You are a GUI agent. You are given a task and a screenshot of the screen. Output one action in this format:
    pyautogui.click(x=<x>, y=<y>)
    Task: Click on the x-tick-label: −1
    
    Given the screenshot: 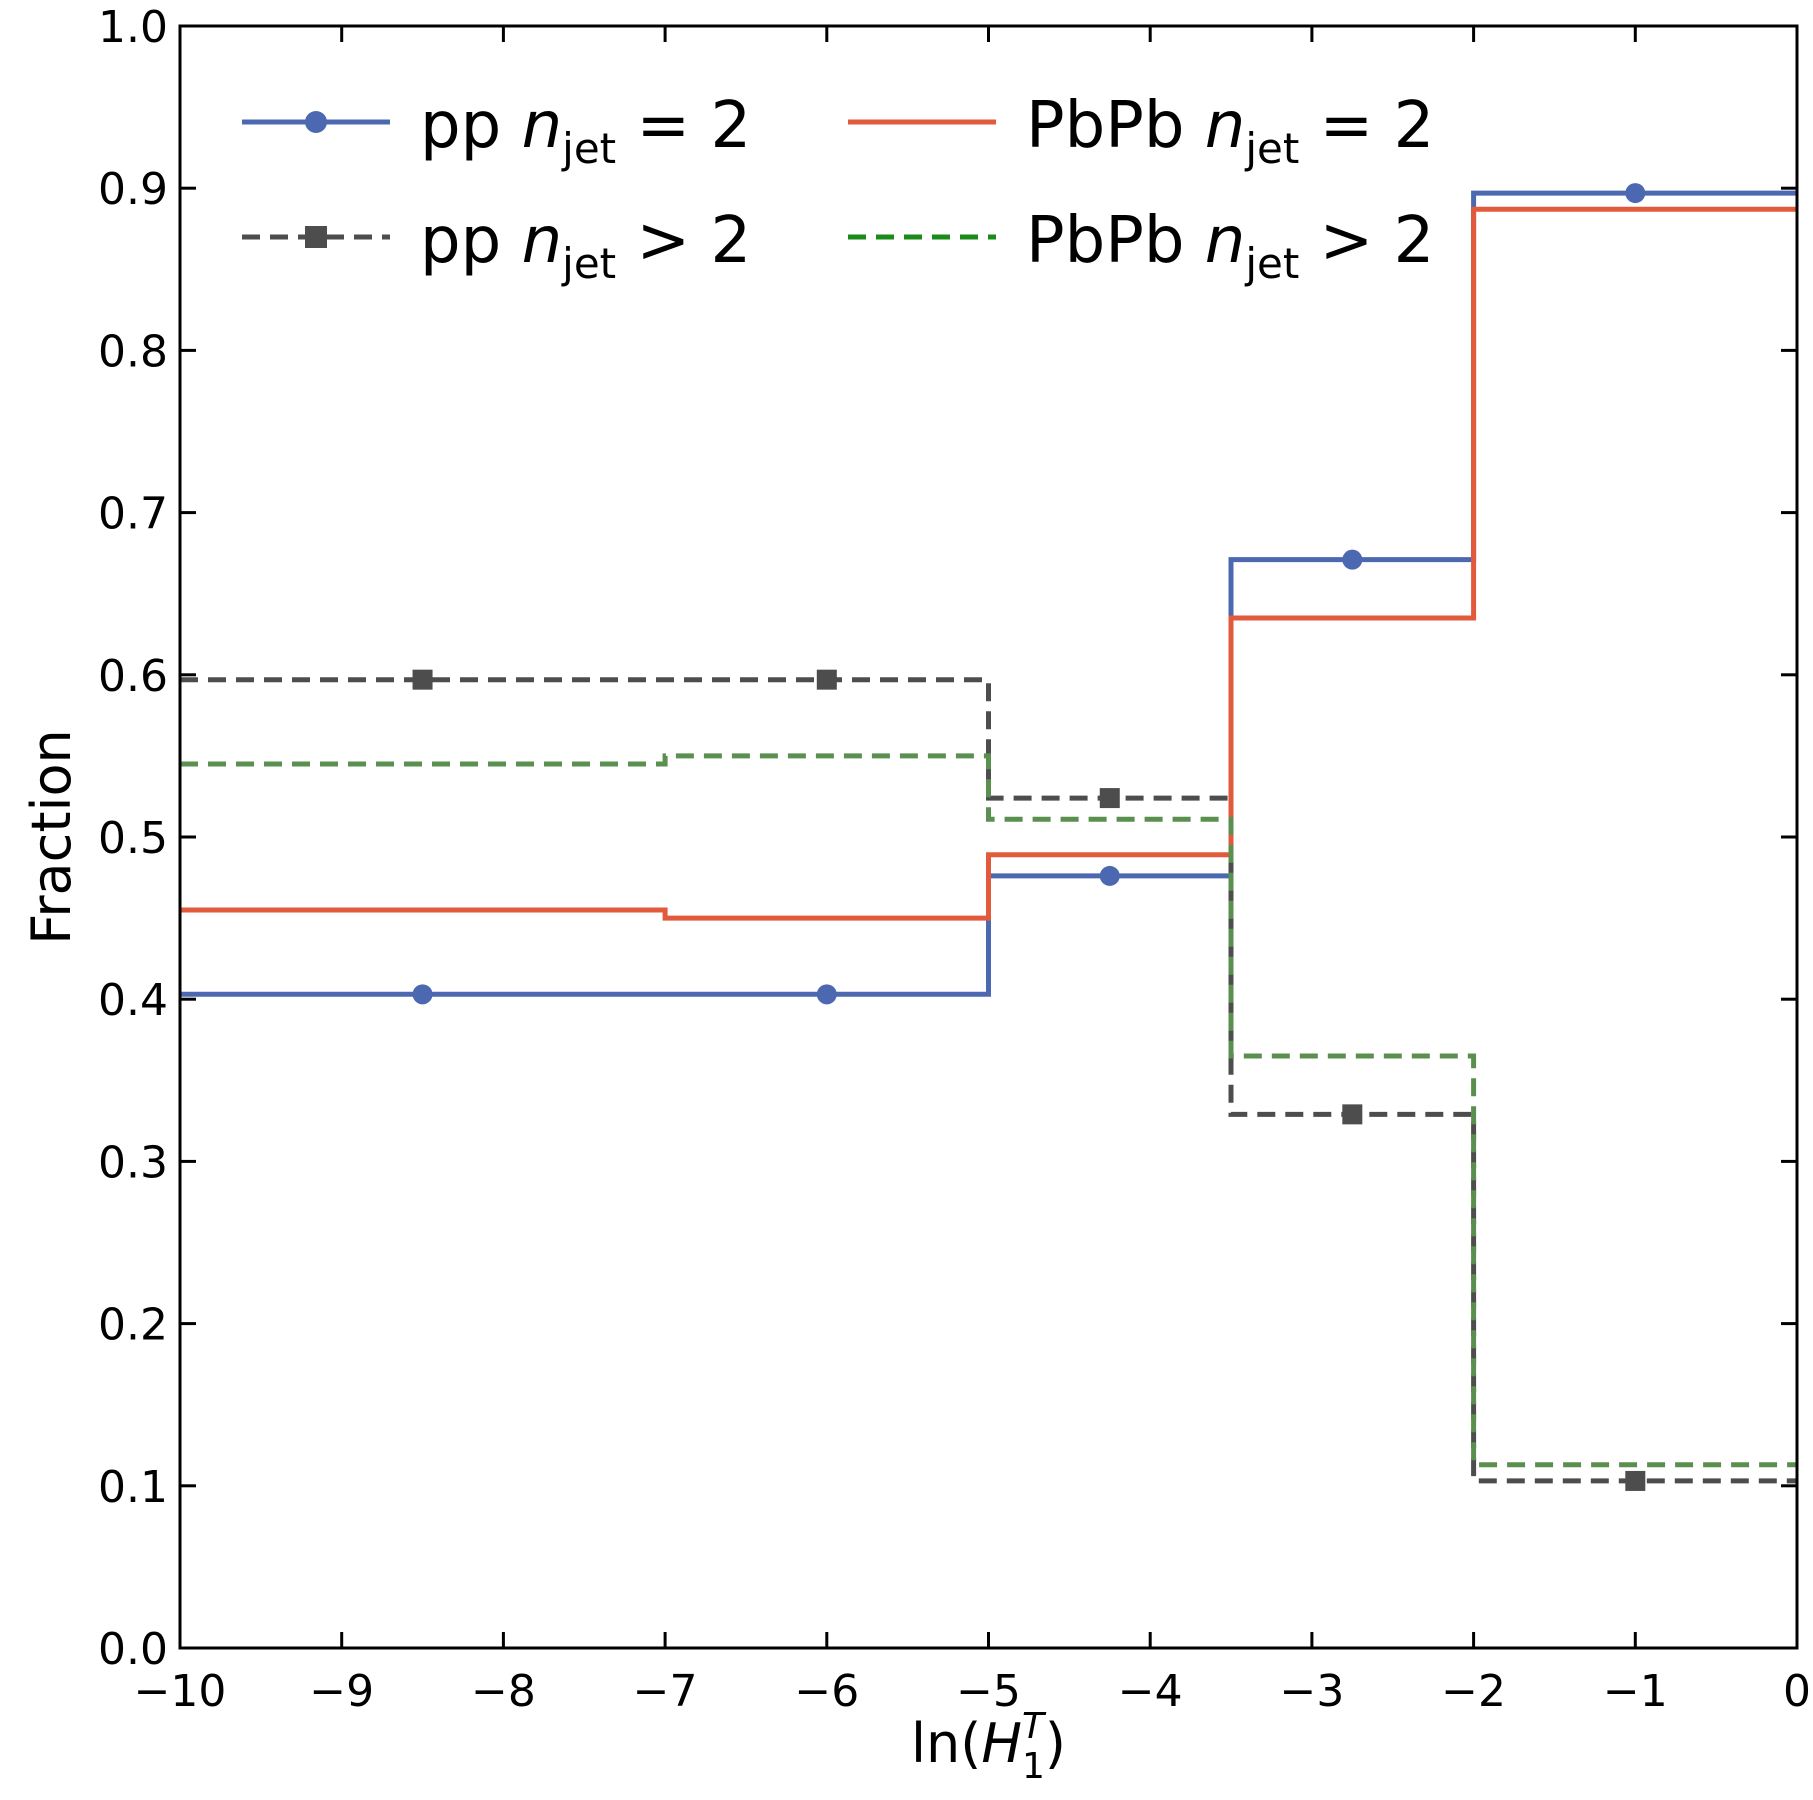 What is the action you would take?
    pyautogui.click(x=1635, y=1691)
    